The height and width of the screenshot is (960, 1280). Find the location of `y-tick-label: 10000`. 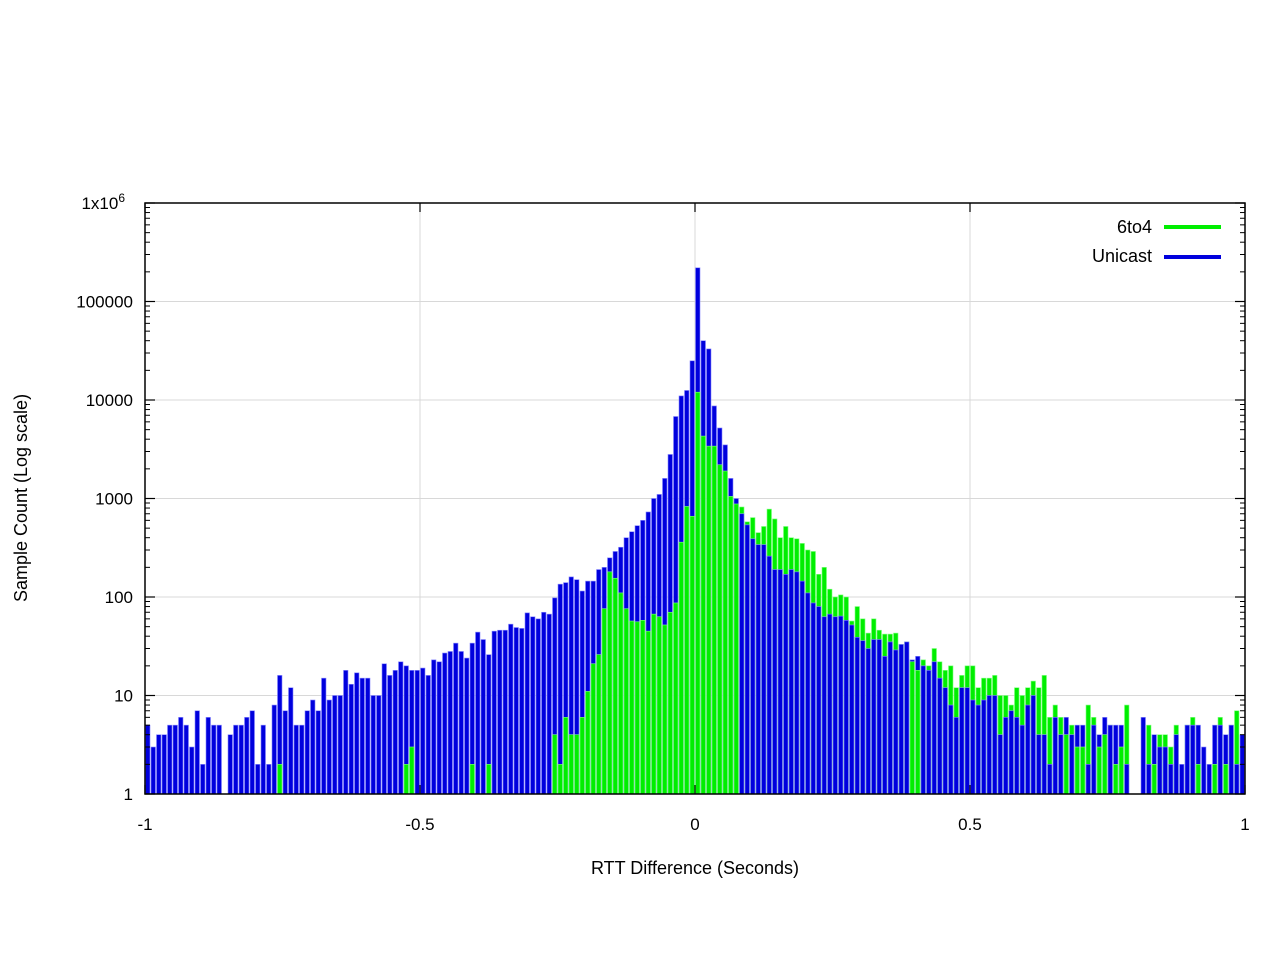

y-tick-label: 10000 is located at coordinates (109, 400).